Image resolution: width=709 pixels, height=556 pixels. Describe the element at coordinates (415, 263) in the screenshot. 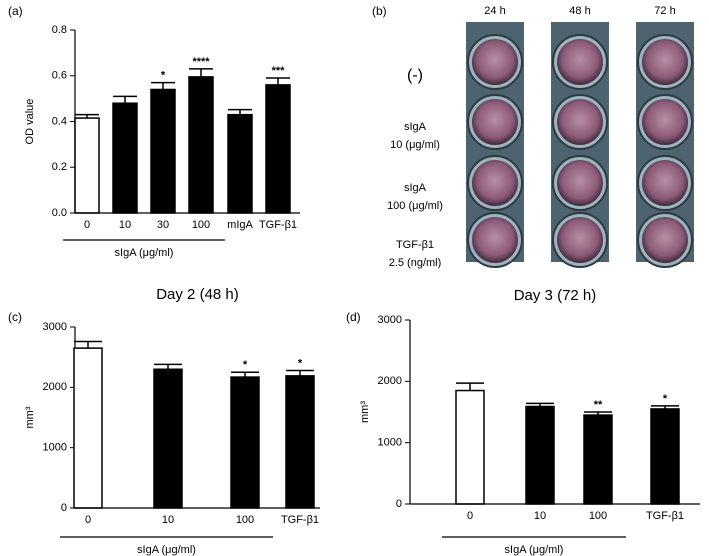

I see `row-label: 2.5 (ng/ml)` at that location.